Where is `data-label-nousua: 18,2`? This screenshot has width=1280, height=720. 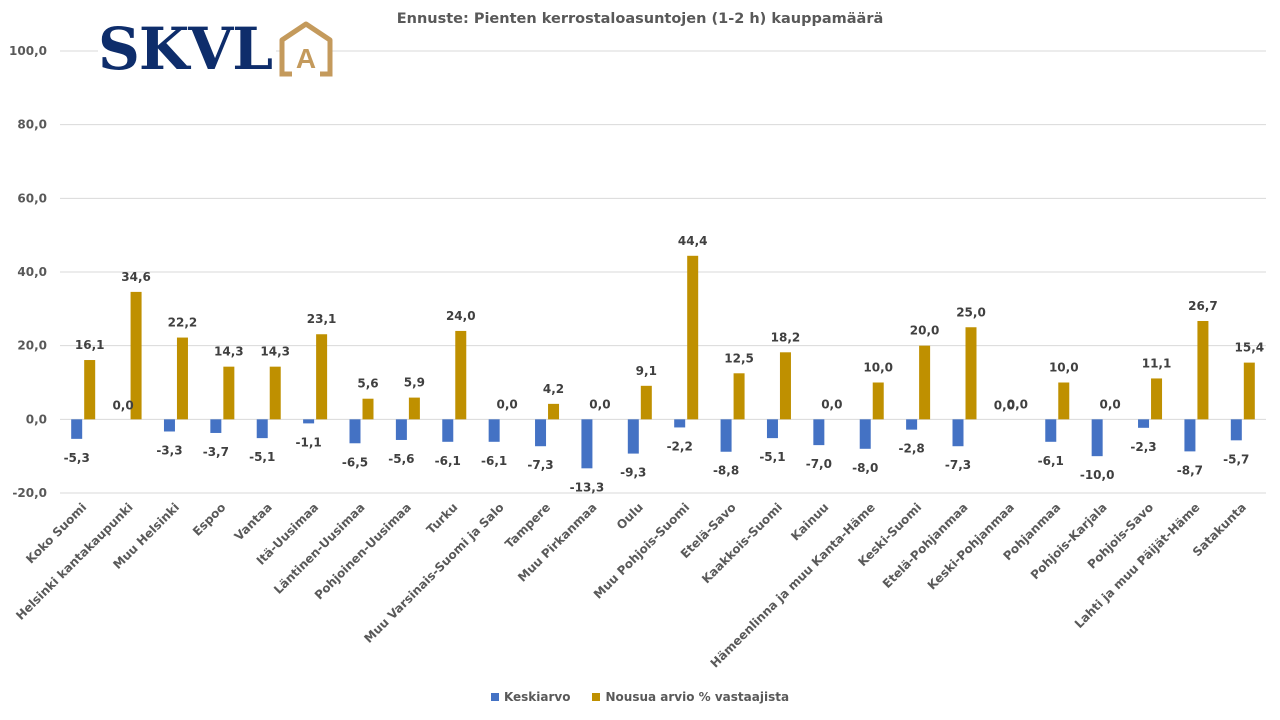
data-label-nousua: 18,2 is located at coordinates (786, 337).